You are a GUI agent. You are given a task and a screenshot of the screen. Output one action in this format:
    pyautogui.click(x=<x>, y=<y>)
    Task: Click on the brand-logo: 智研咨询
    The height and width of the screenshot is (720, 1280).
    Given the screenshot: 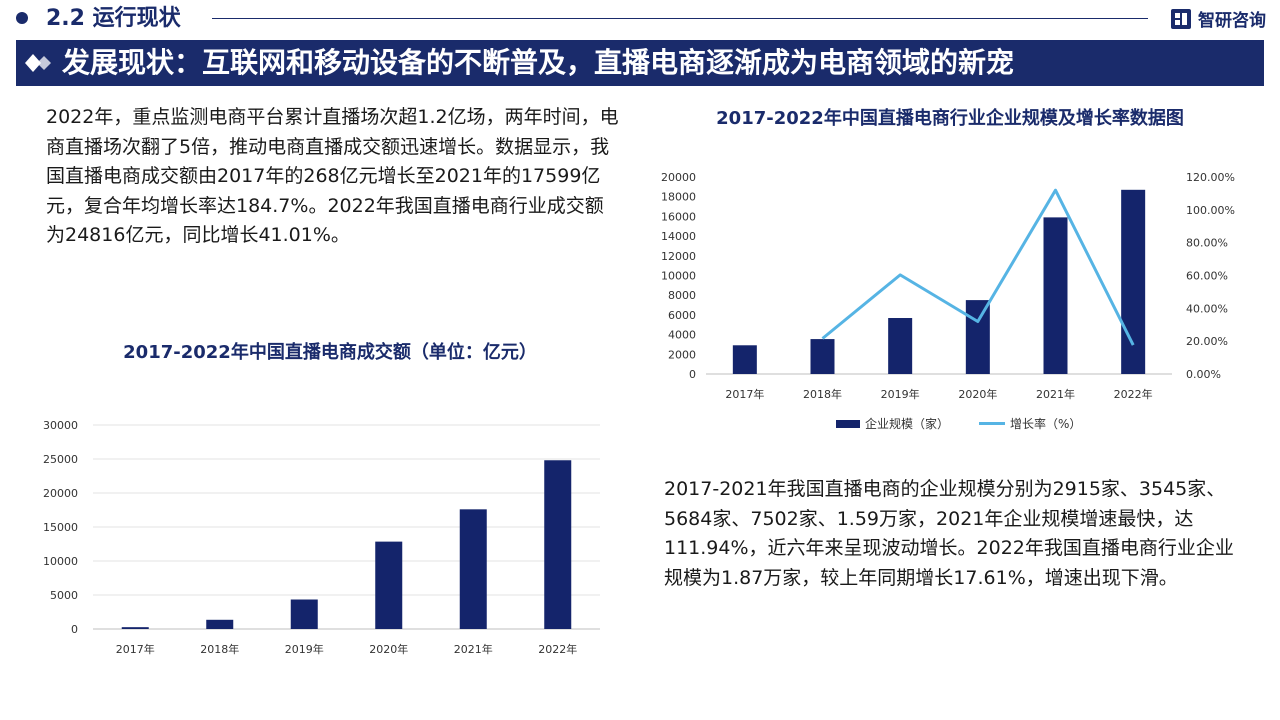 What is the action you would take?
    pyautogui.click(x=1218, y=18)
    